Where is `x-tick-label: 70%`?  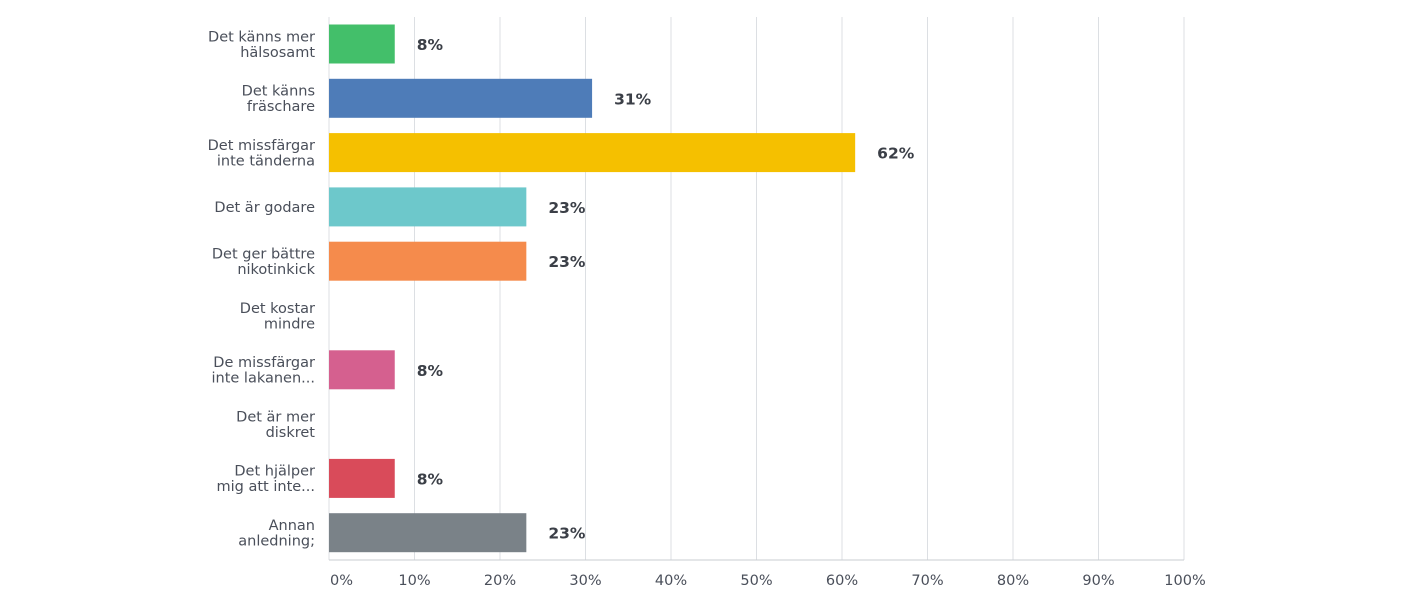
x-tick-label: 70% is located at coordinates (927, 581).